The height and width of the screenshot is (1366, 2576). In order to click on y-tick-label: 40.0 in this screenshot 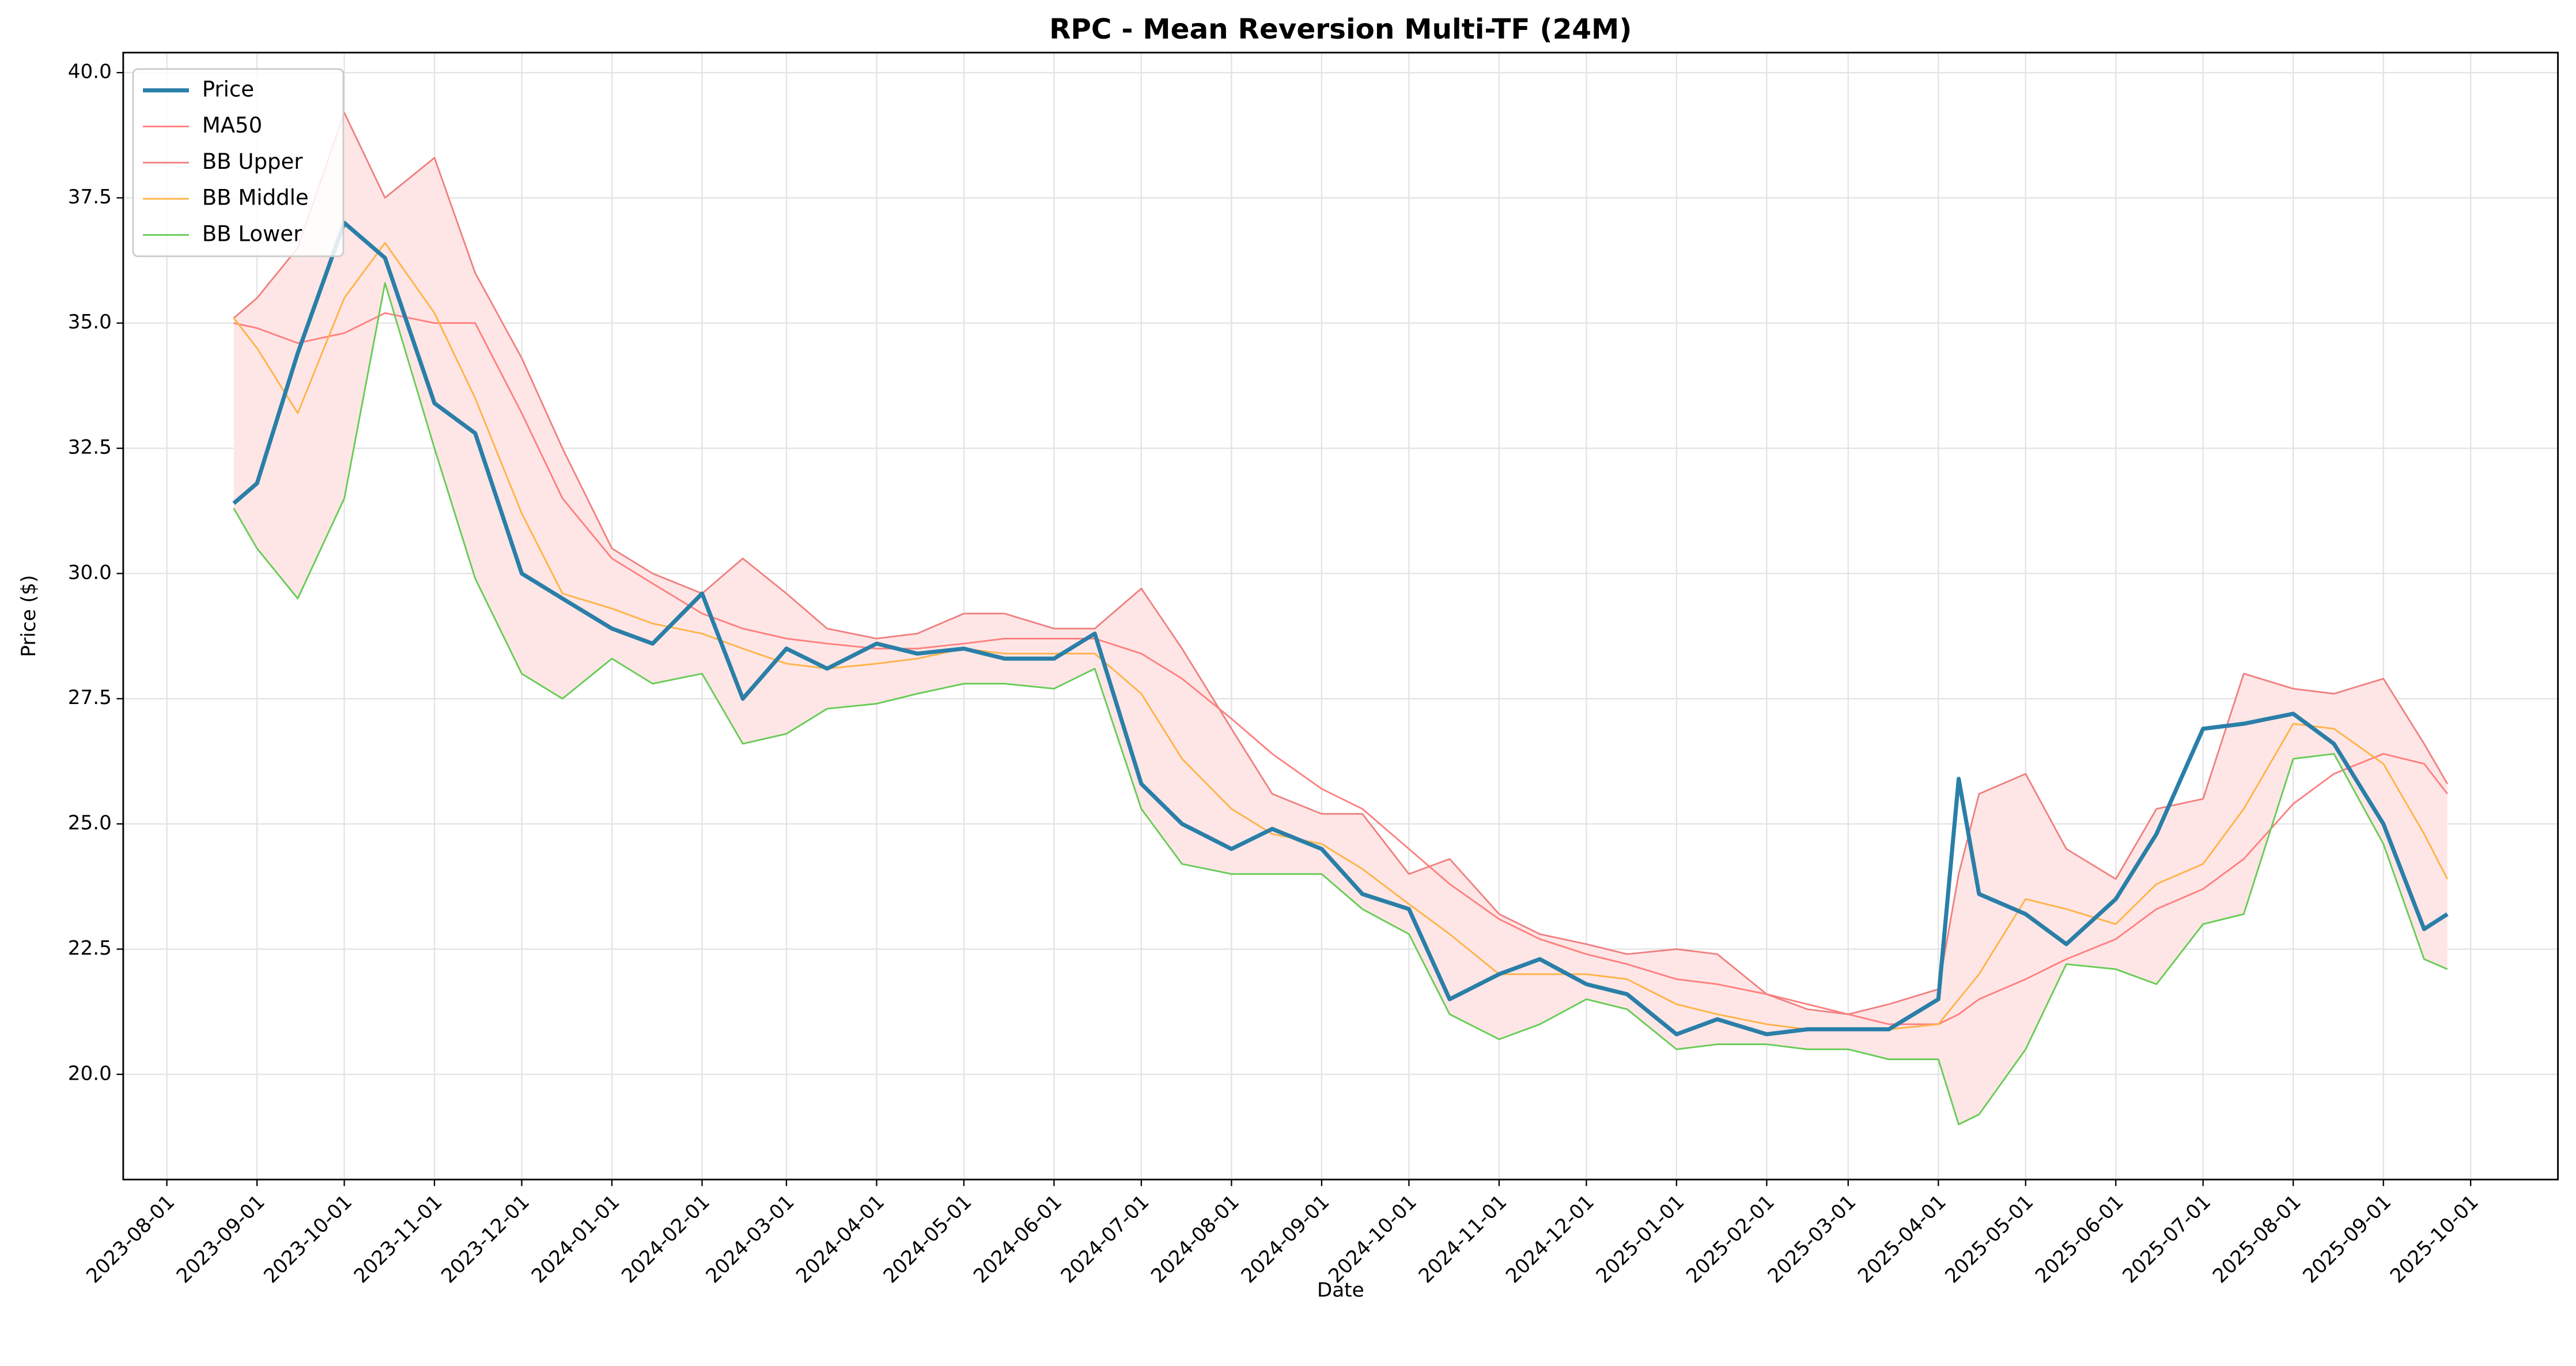, I will do `click(90, 72)`.